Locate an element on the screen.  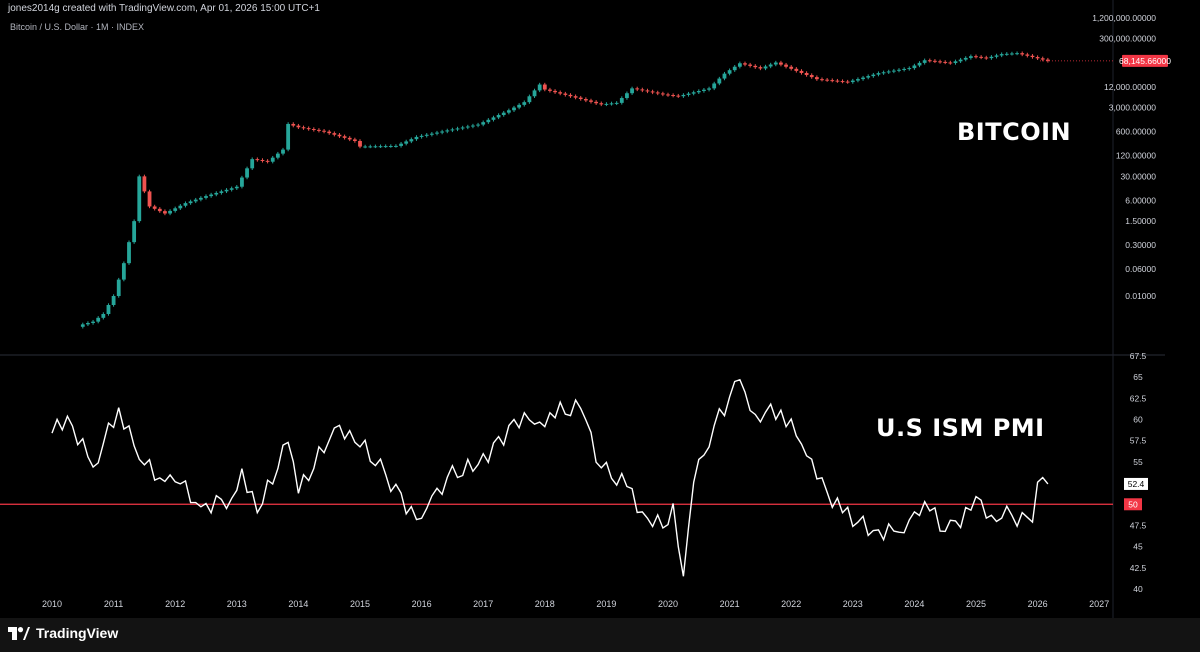
price-tick-label: 12,000.00000 is located at coordinates (1130, 87).